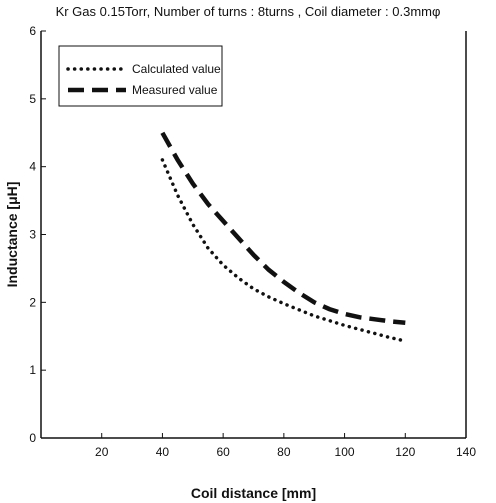 This screenshot has height=503, width=496. What do you see at coordinates (163, 452) in the screenshot?
I see `x-tick-label: 40` at bounding box center [163, 452].